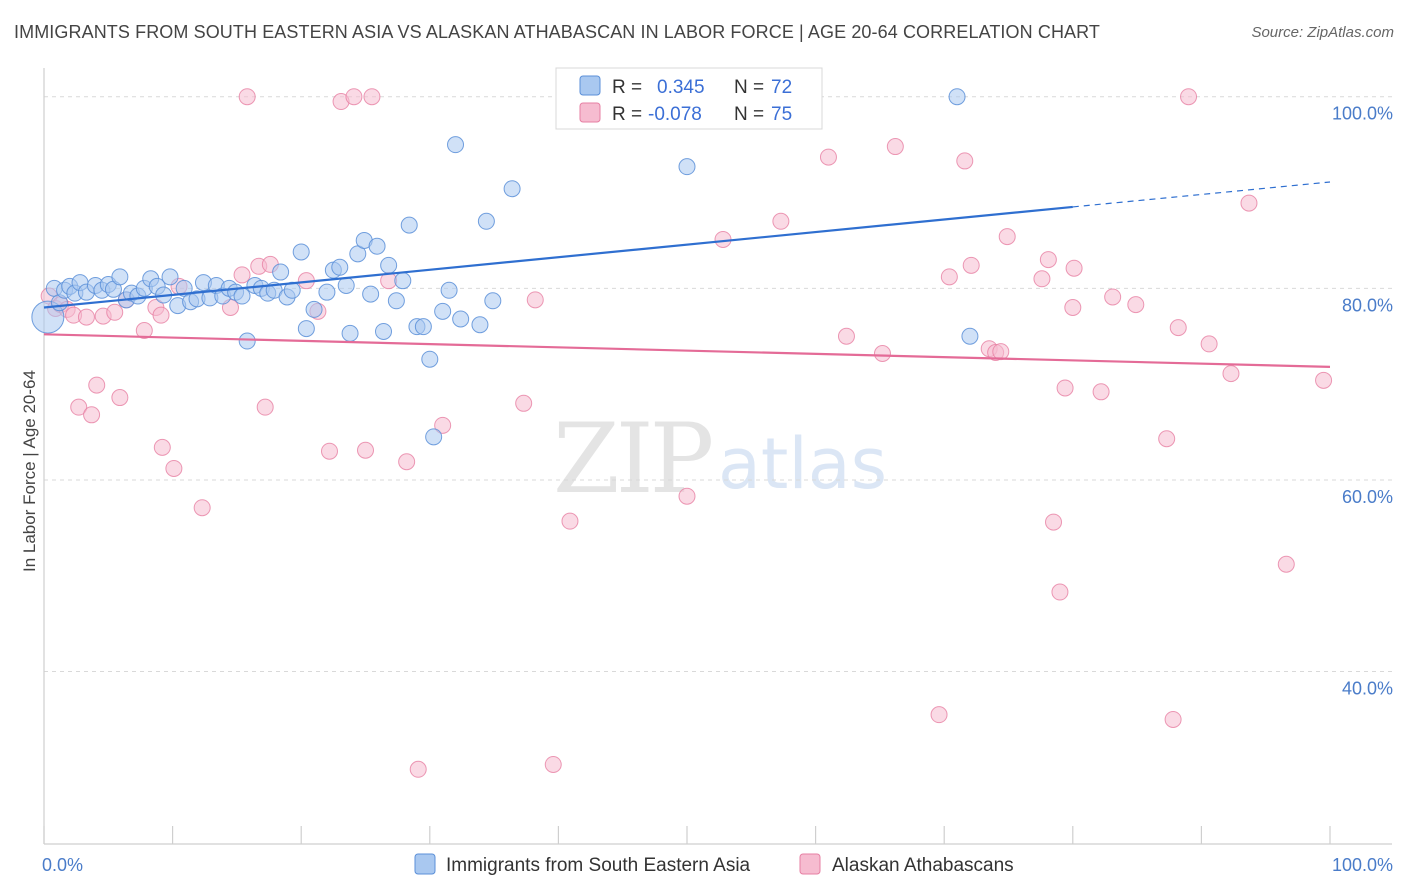  Describe the element at coordinates (749, 114) in the screenshot. I see `legend-n-label-2: N =` at that location.